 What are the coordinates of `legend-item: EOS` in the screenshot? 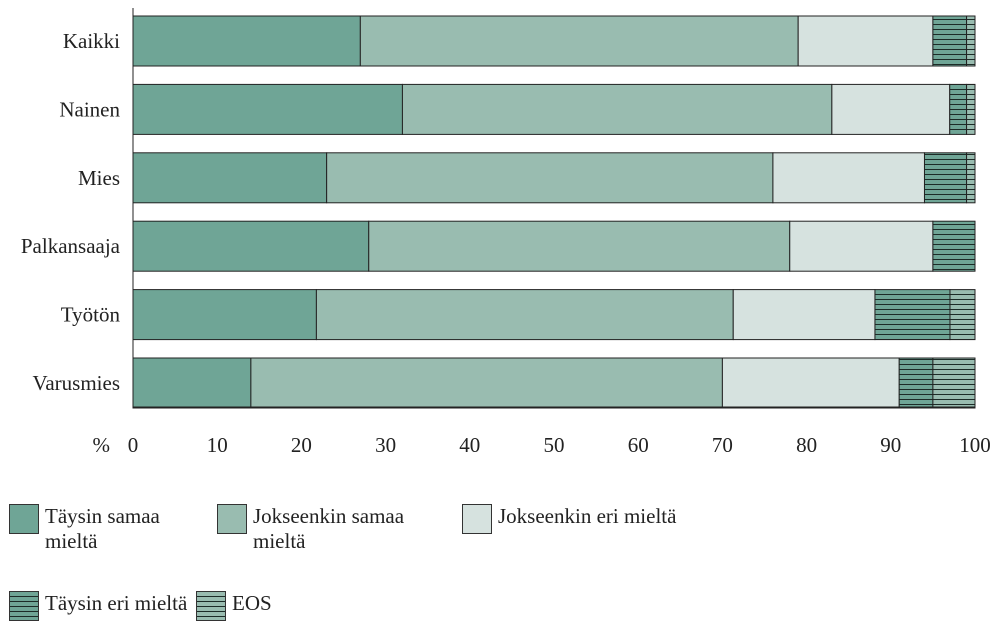 It's located at (234, 606).